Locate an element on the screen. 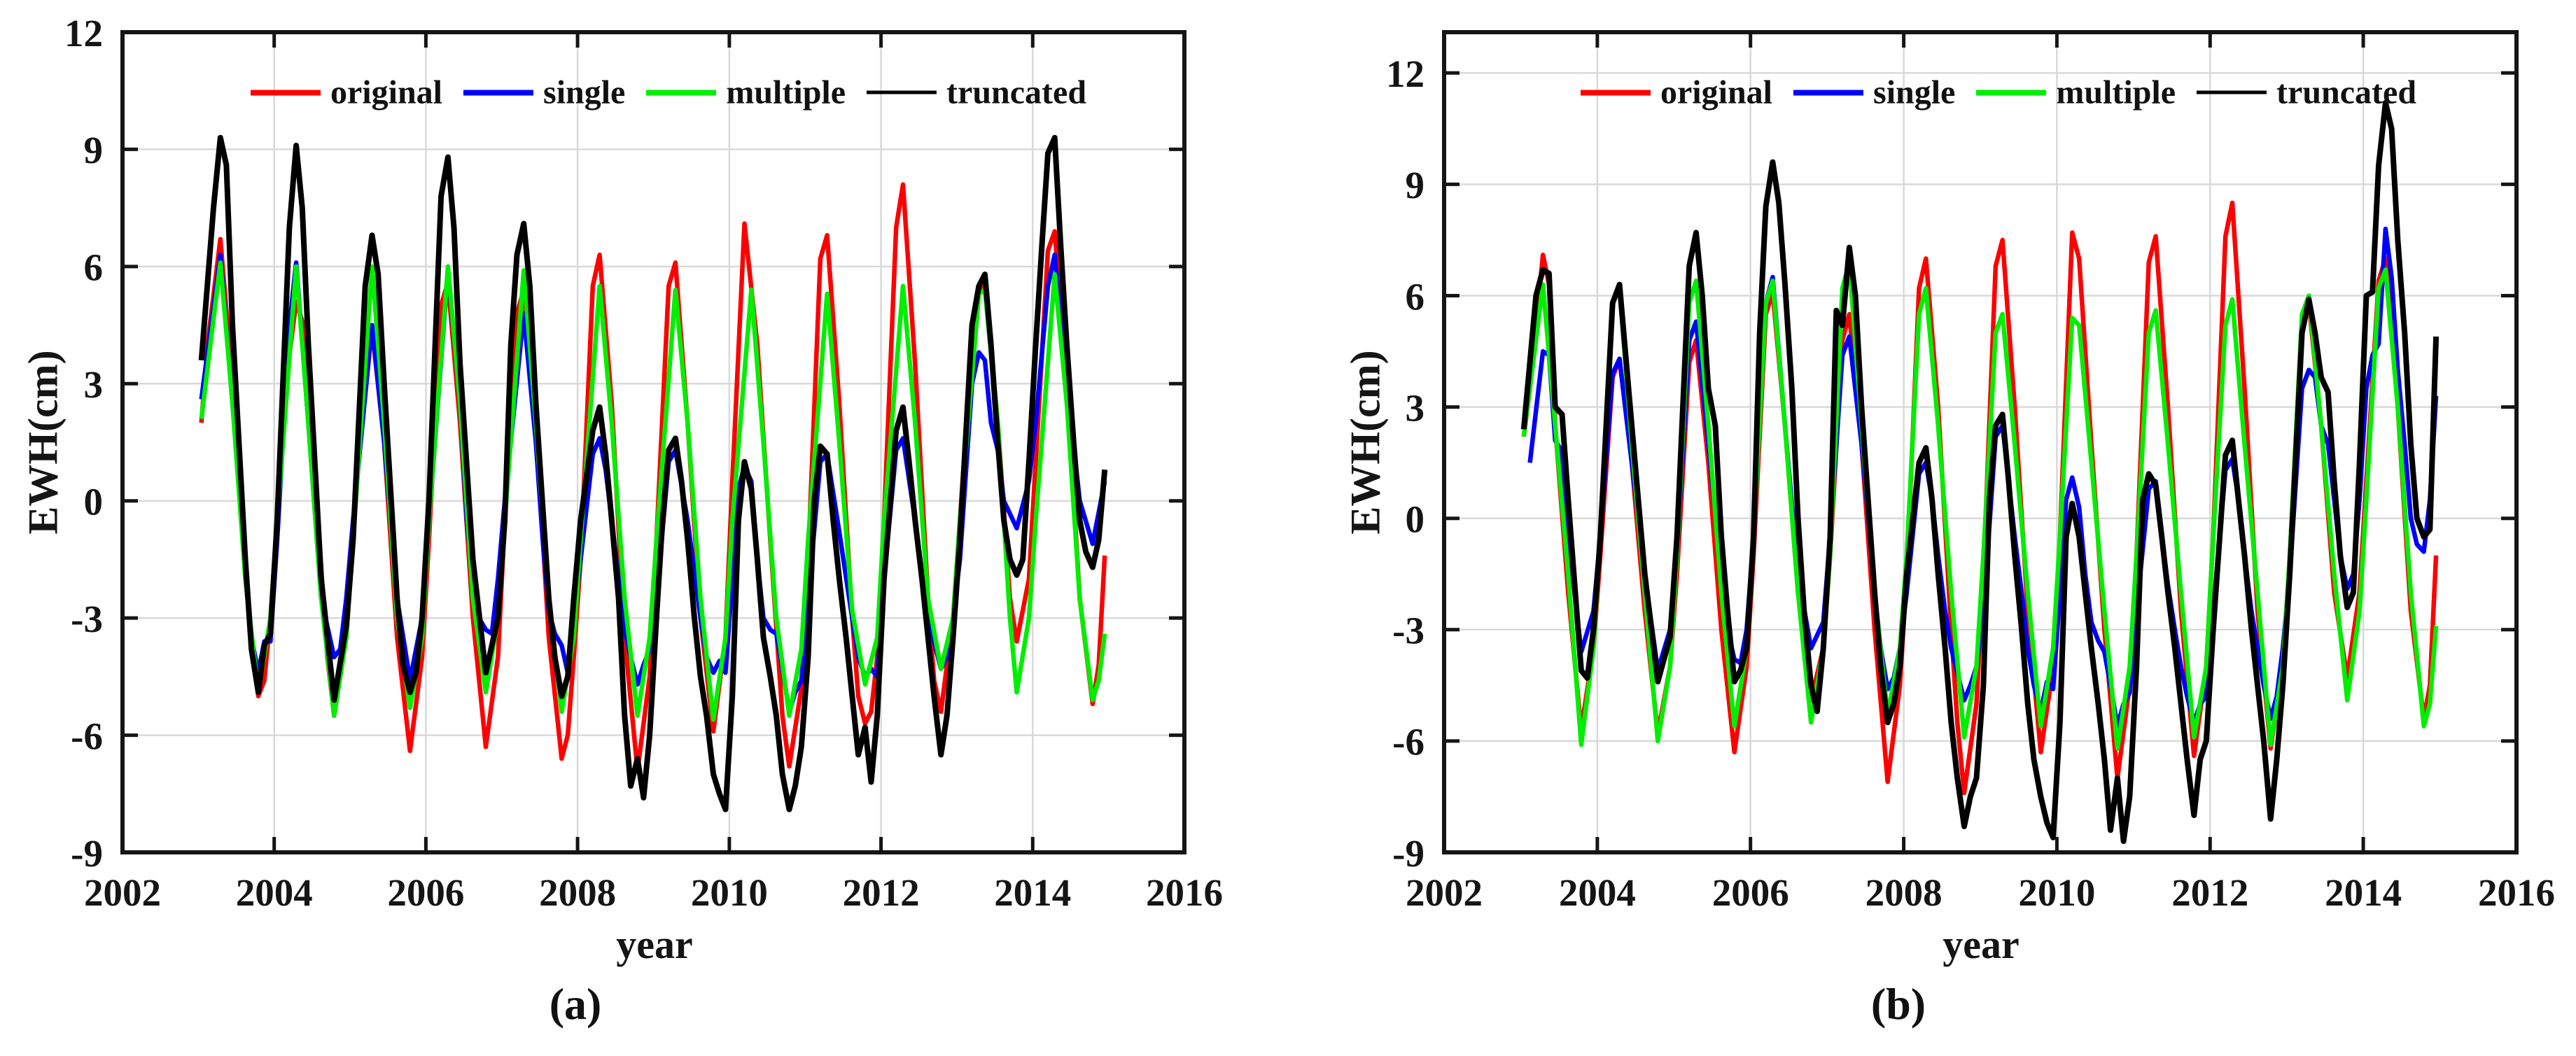 The height and width of the screenshot is (1056, 2576). legend-item-multiple-b: multiple is located at coordinates (2076, 92).